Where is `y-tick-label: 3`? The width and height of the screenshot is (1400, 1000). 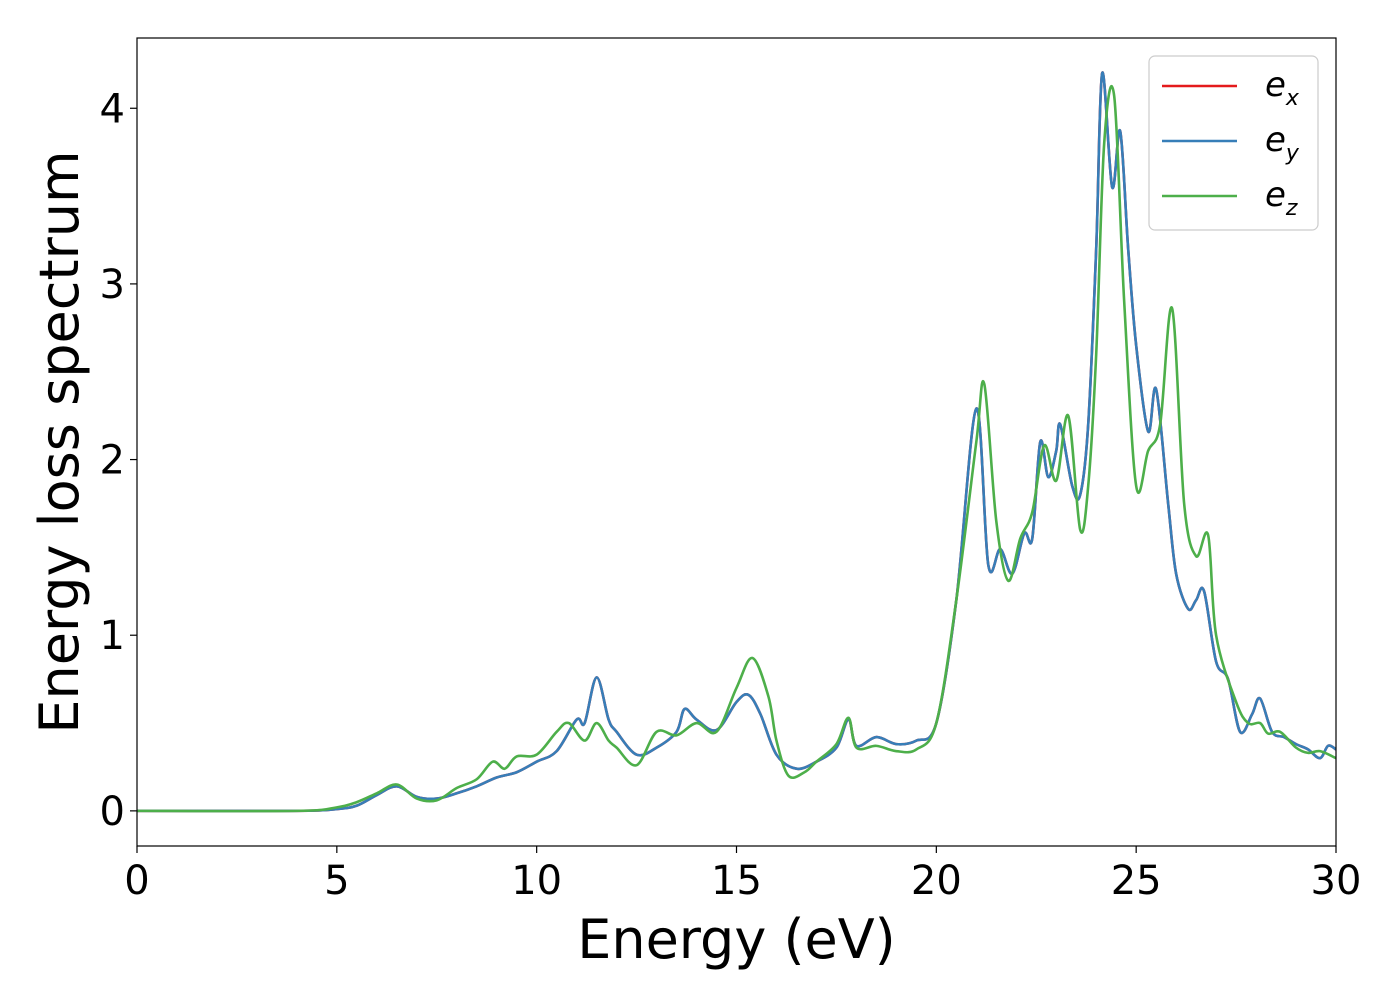
y-tick-label: 3 is located at coordinates (112, 285).